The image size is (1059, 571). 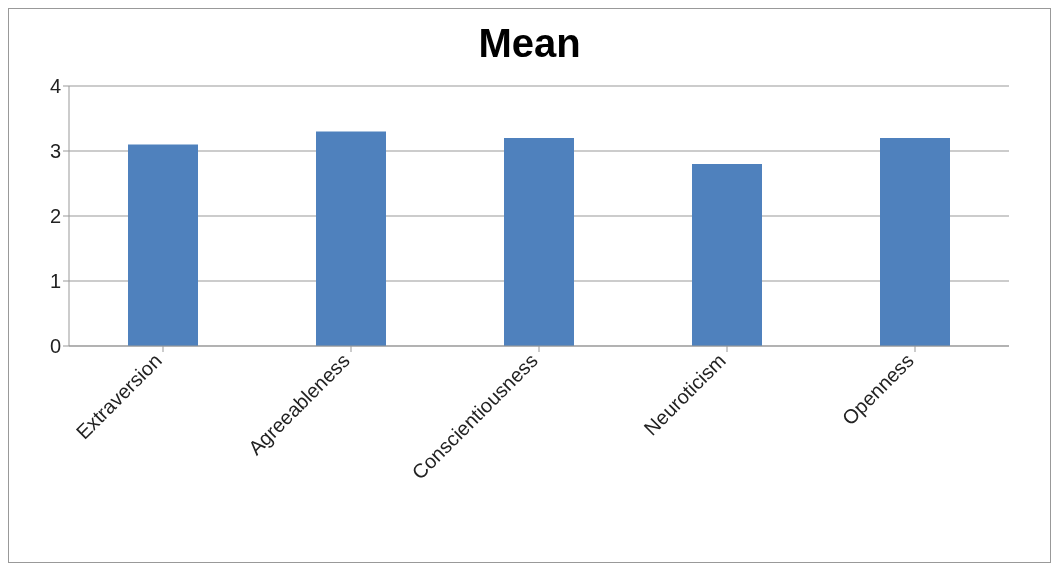 I want to click on y-tick-label: 1, so click(x=55, y=281).